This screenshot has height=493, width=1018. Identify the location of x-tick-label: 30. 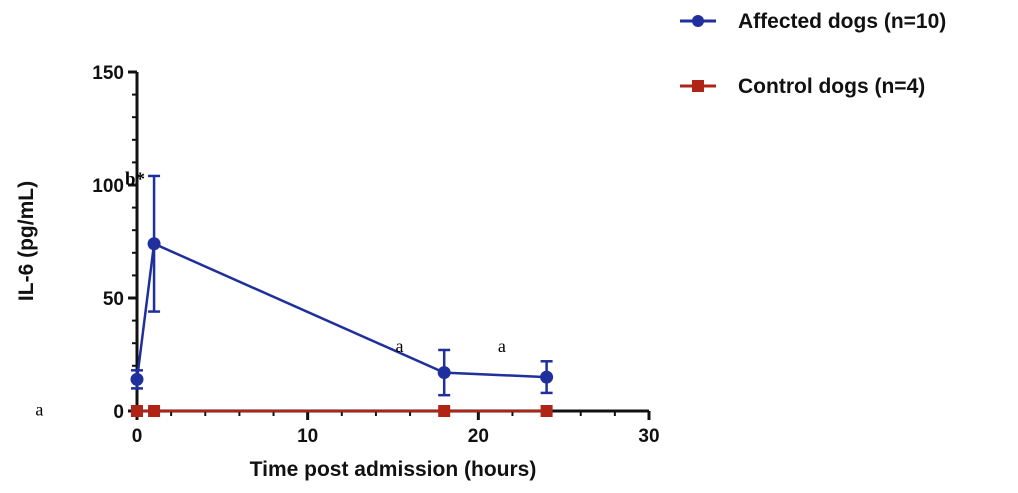
(648, 436).